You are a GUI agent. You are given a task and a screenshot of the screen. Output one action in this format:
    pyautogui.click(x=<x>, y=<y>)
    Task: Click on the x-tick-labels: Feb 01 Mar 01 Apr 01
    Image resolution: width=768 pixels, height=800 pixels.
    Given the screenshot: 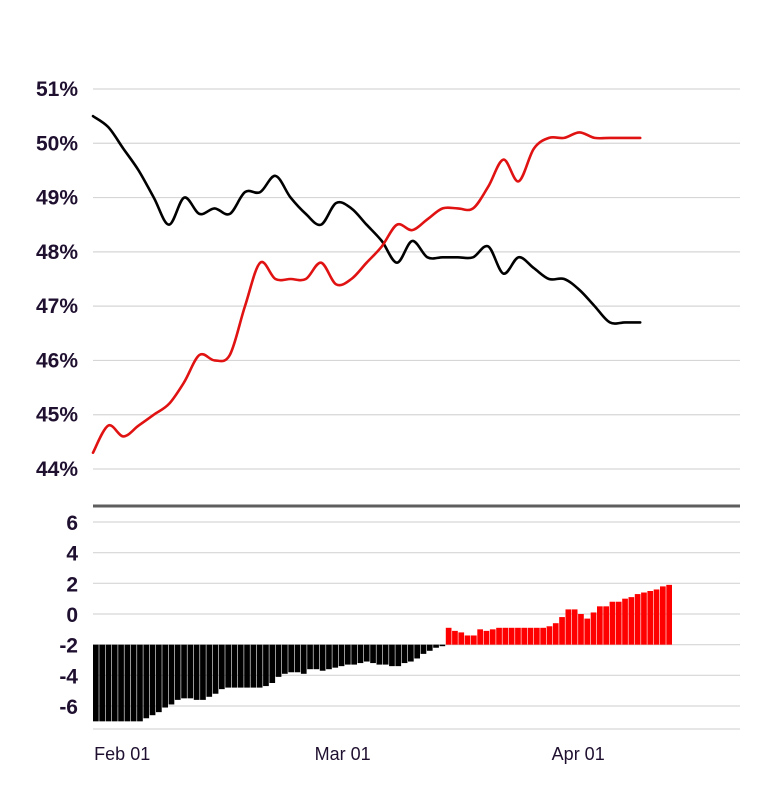 What is the action you would take?
    pyautogui.click(x=349, y=754)
    